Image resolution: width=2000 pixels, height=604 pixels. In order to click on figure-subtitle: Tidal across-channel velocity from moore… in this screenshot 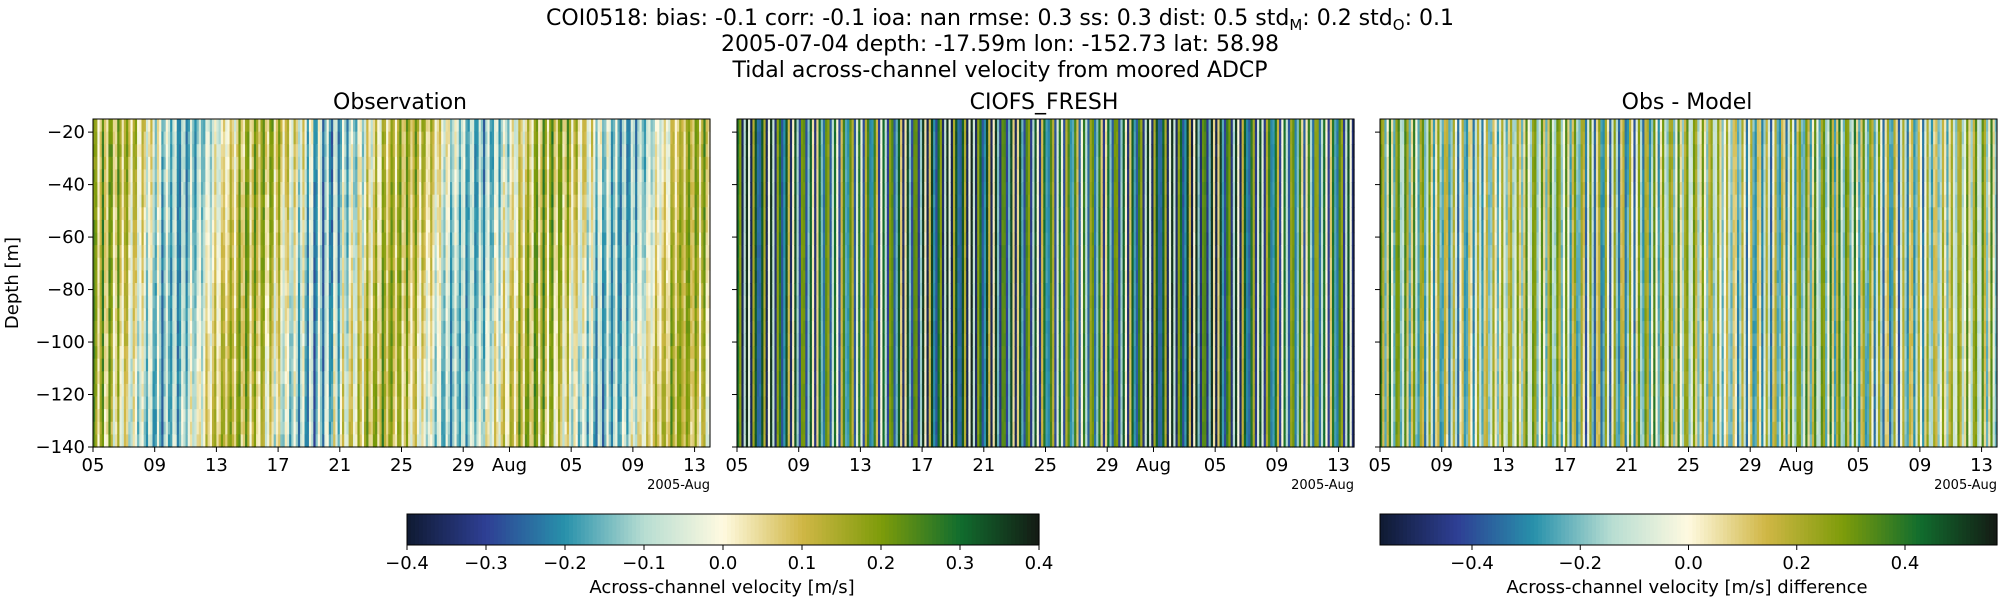, I will do `click(999, 70)`.